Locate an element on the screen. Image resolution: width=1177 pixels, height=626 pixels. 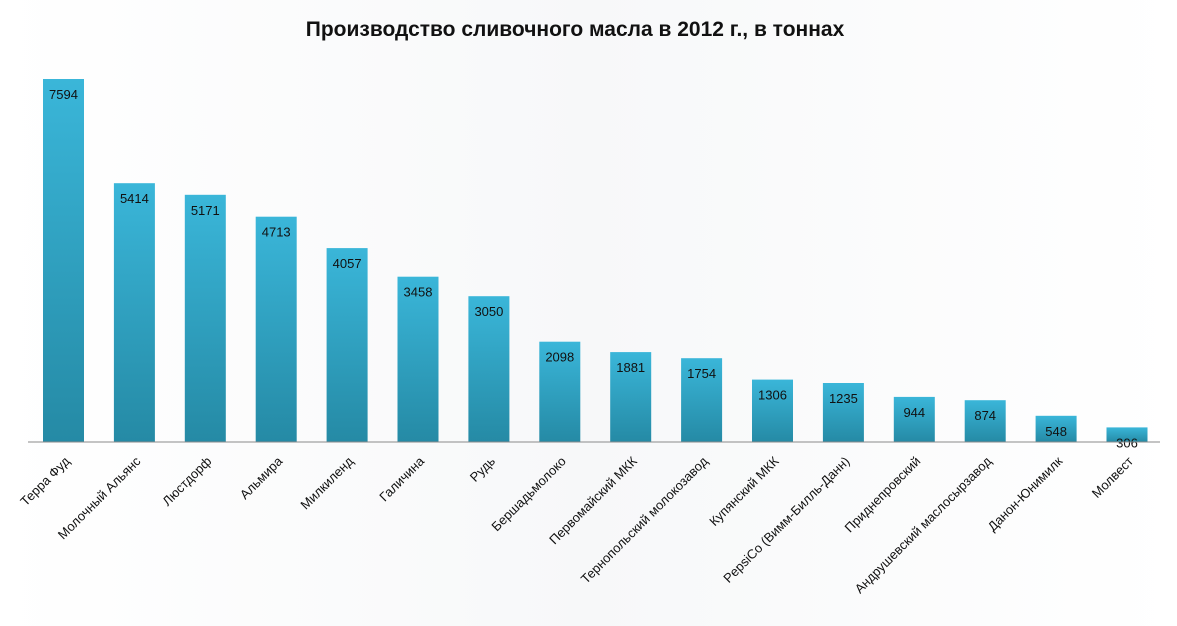
category-label: Альмира is located at coordinates (261, 477).